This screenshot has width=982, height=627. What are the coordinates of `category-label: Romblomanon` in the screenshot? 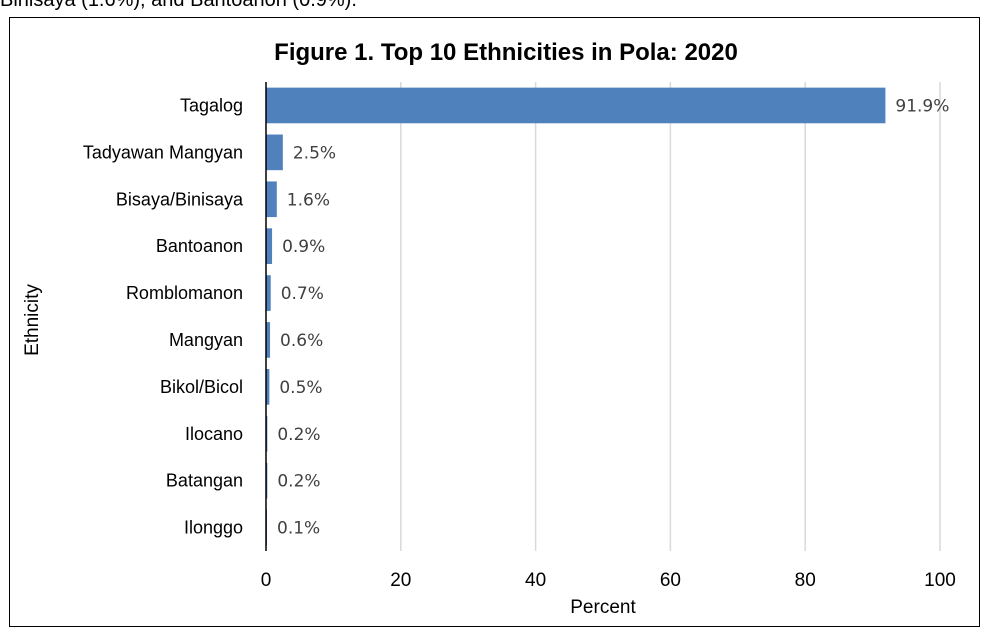 It's located at (184, 293).